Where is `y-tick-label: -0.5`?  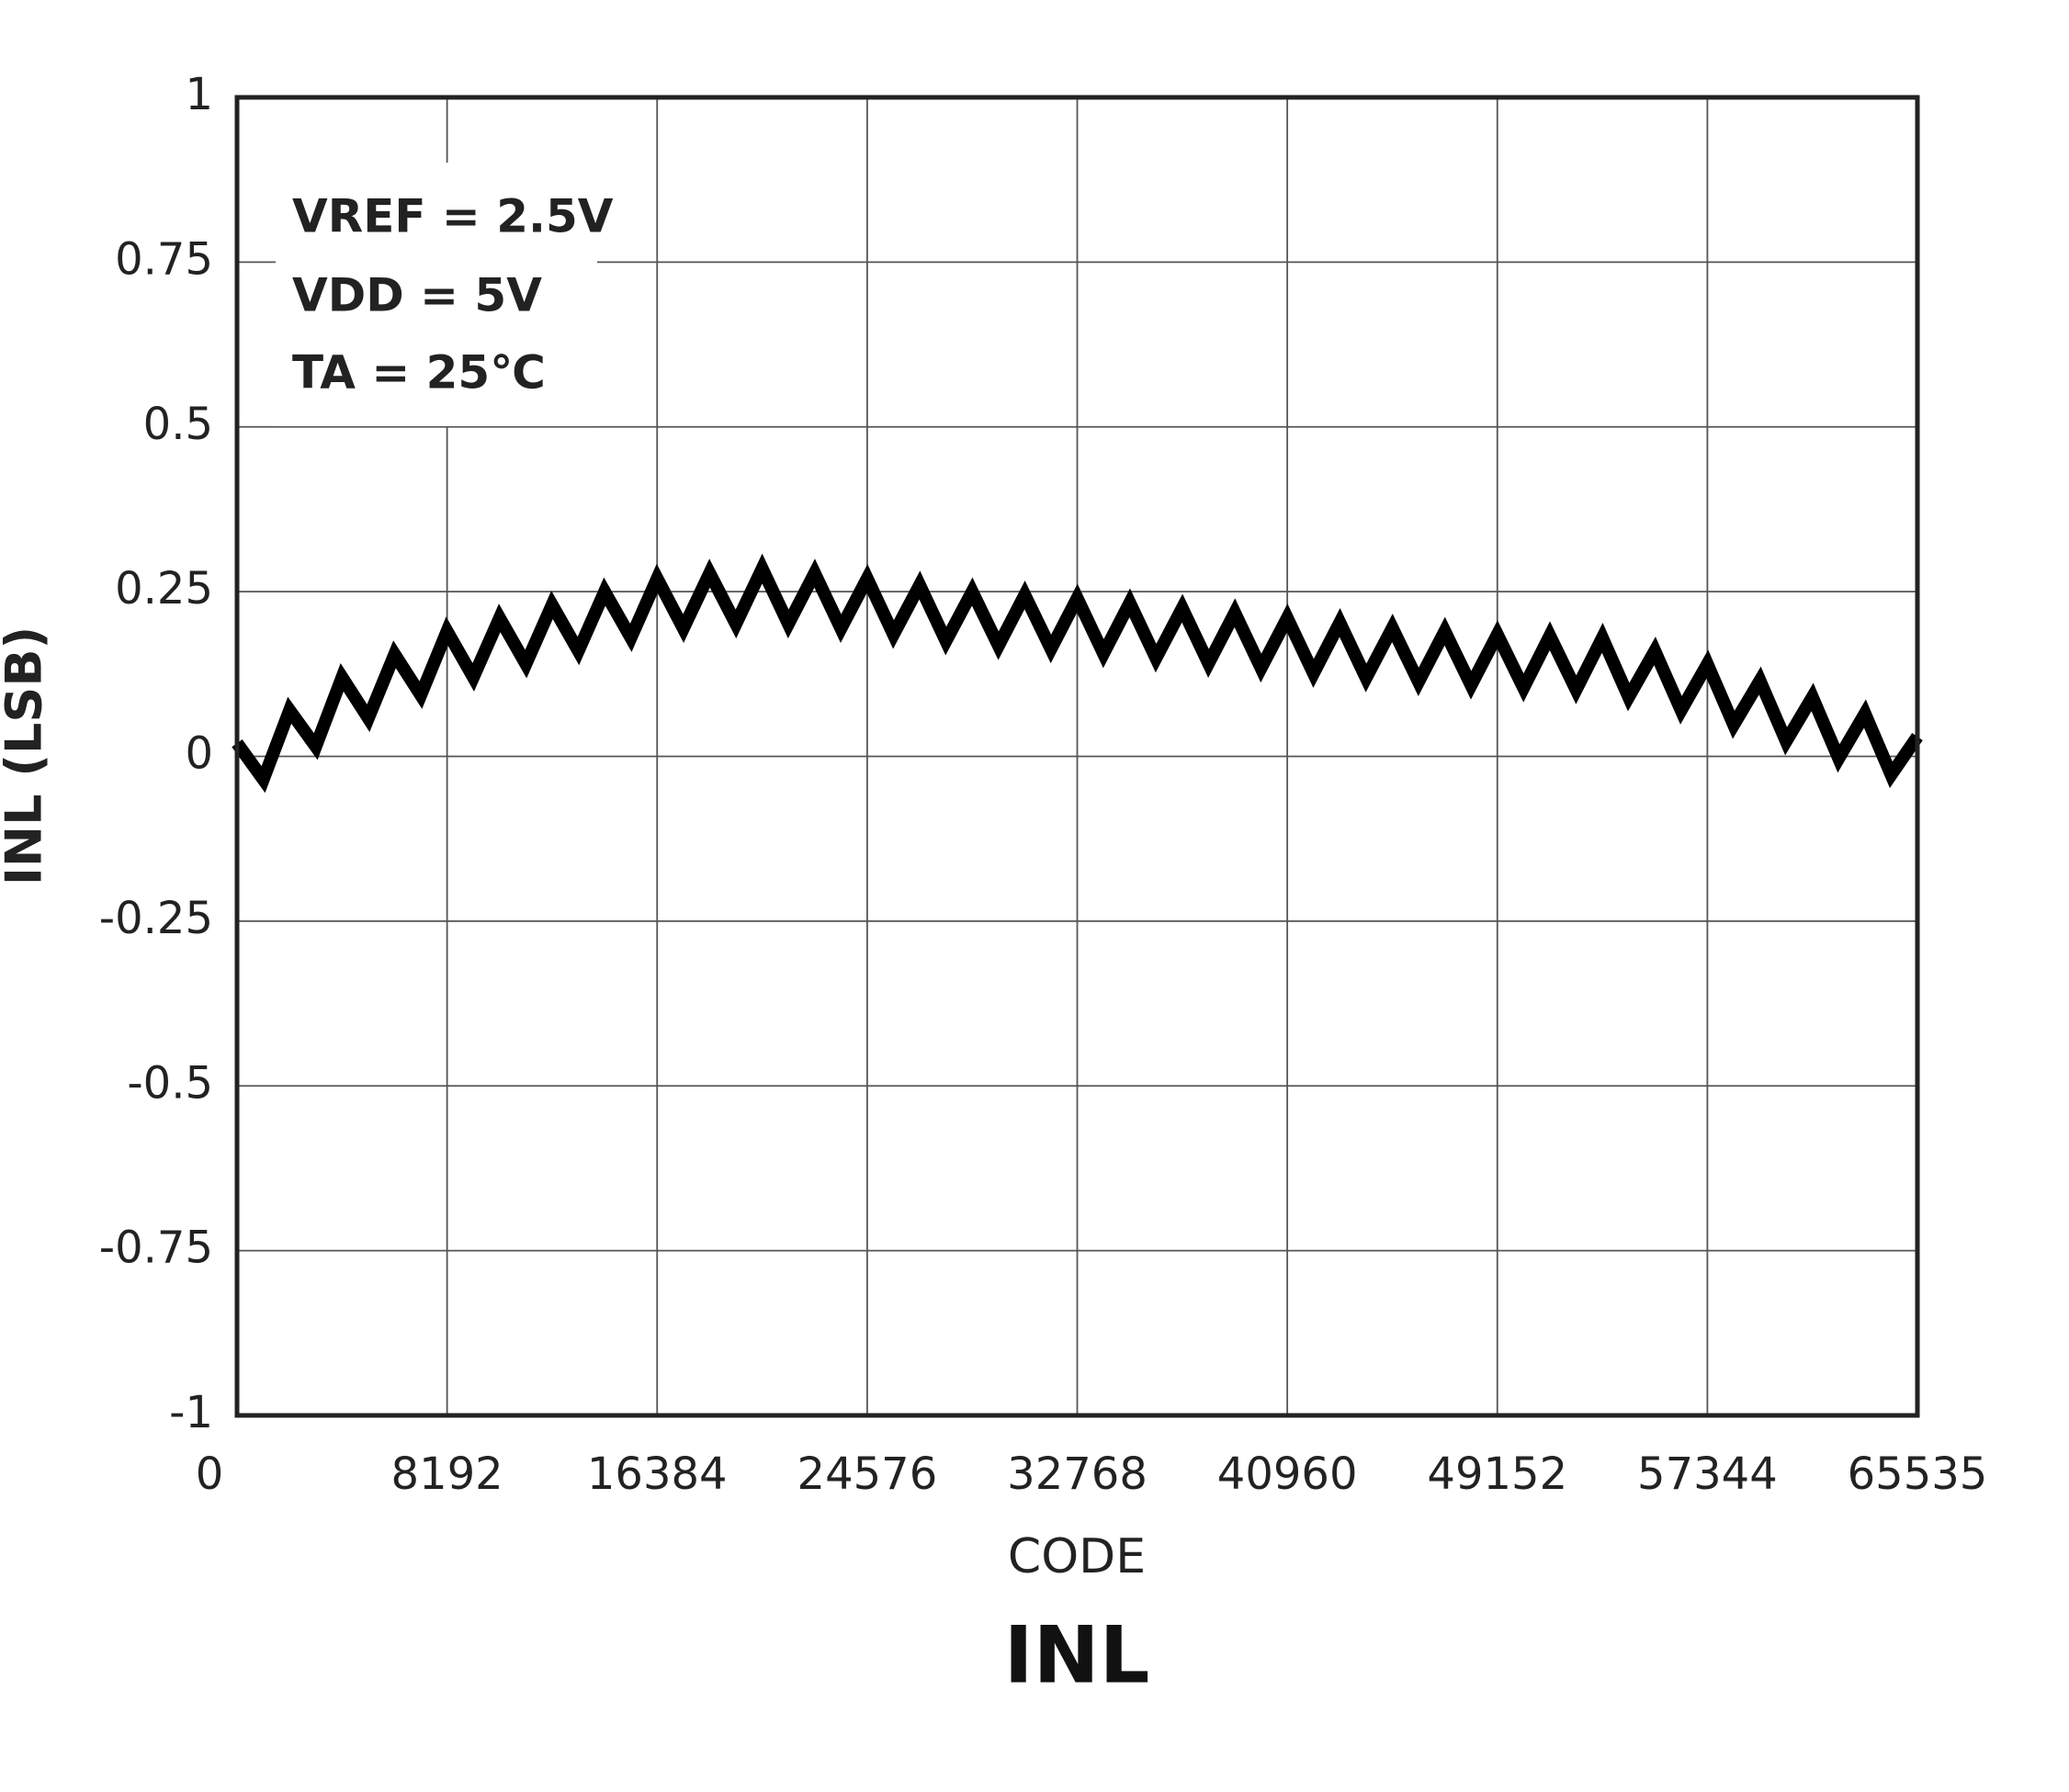 y-tick-label: -0.5 is located at coordinates (170, 1083).